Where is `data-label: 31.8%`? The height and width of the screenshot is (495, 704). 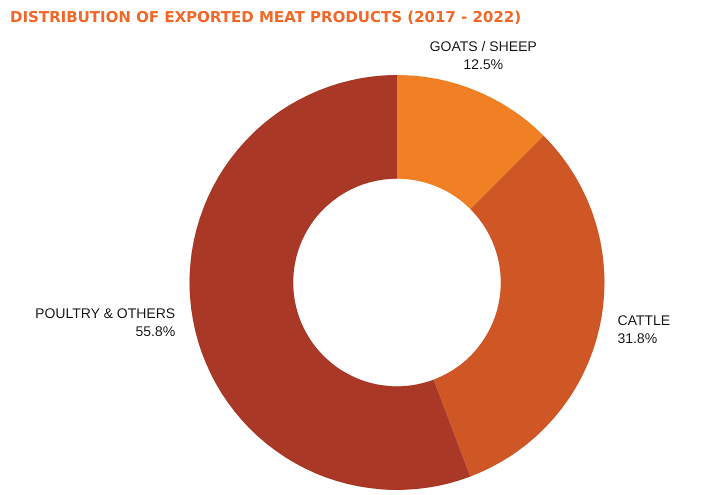 data-label: 31.8% is located at coordinates (637, 338).